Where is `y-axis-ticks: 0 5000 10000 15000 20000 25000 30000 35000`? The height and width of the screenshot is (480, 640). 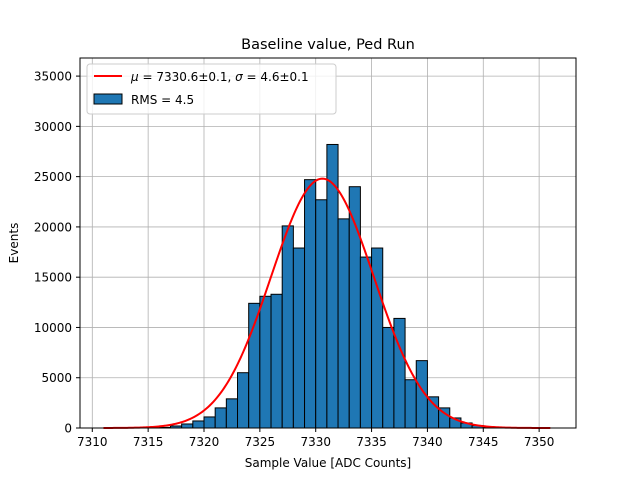 y-axis-ticks: 0 5000 10000 15000 20000 25000 30000 35000 is located at coordinates (57, 253).